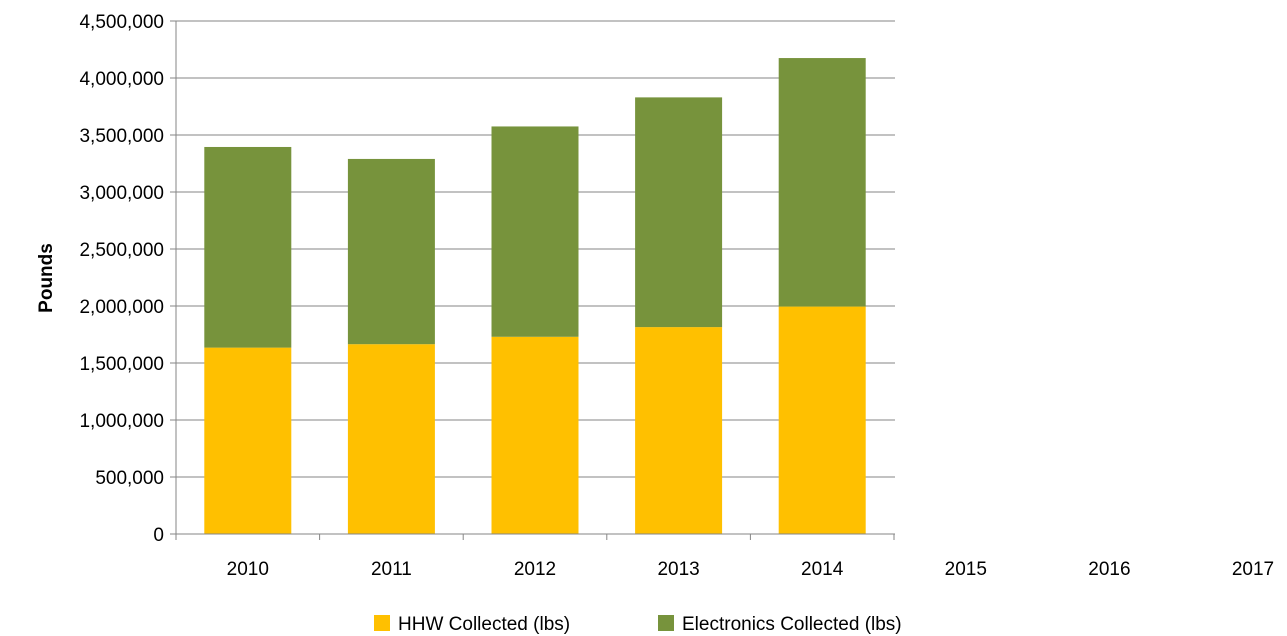  I want to click on x-tick-label: 2012, so click(535, 569).